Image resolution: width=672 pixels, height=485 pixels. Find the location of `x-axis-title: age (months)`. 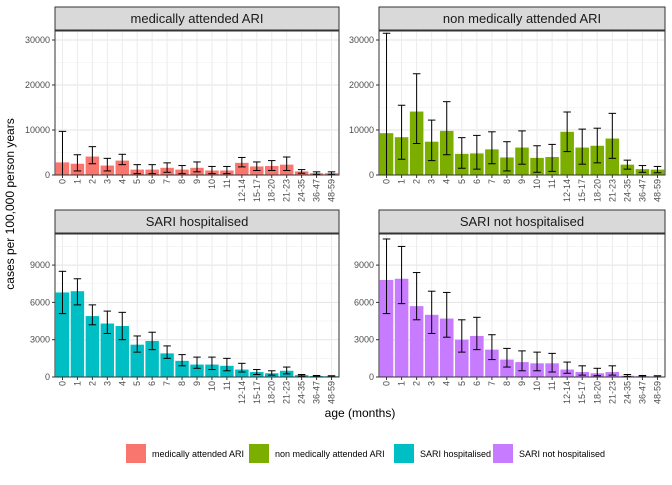

x-axis-title: age (months) is located at coordinates (360, 413).